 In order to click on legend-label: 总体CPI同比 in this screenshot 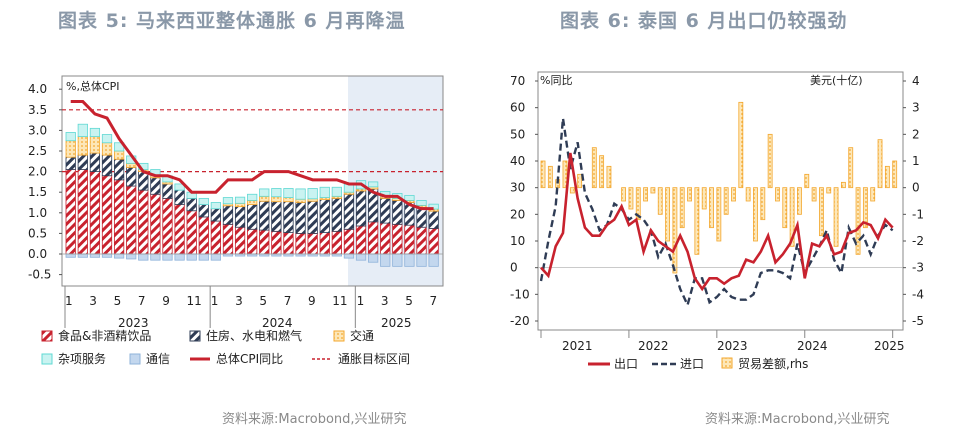, I will do `click(249, 359)`.